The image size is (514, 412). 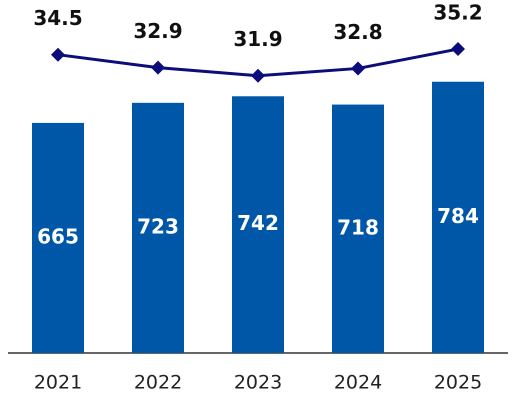 I want to click on bar-value-label: 665, so click(x=58, y=236).